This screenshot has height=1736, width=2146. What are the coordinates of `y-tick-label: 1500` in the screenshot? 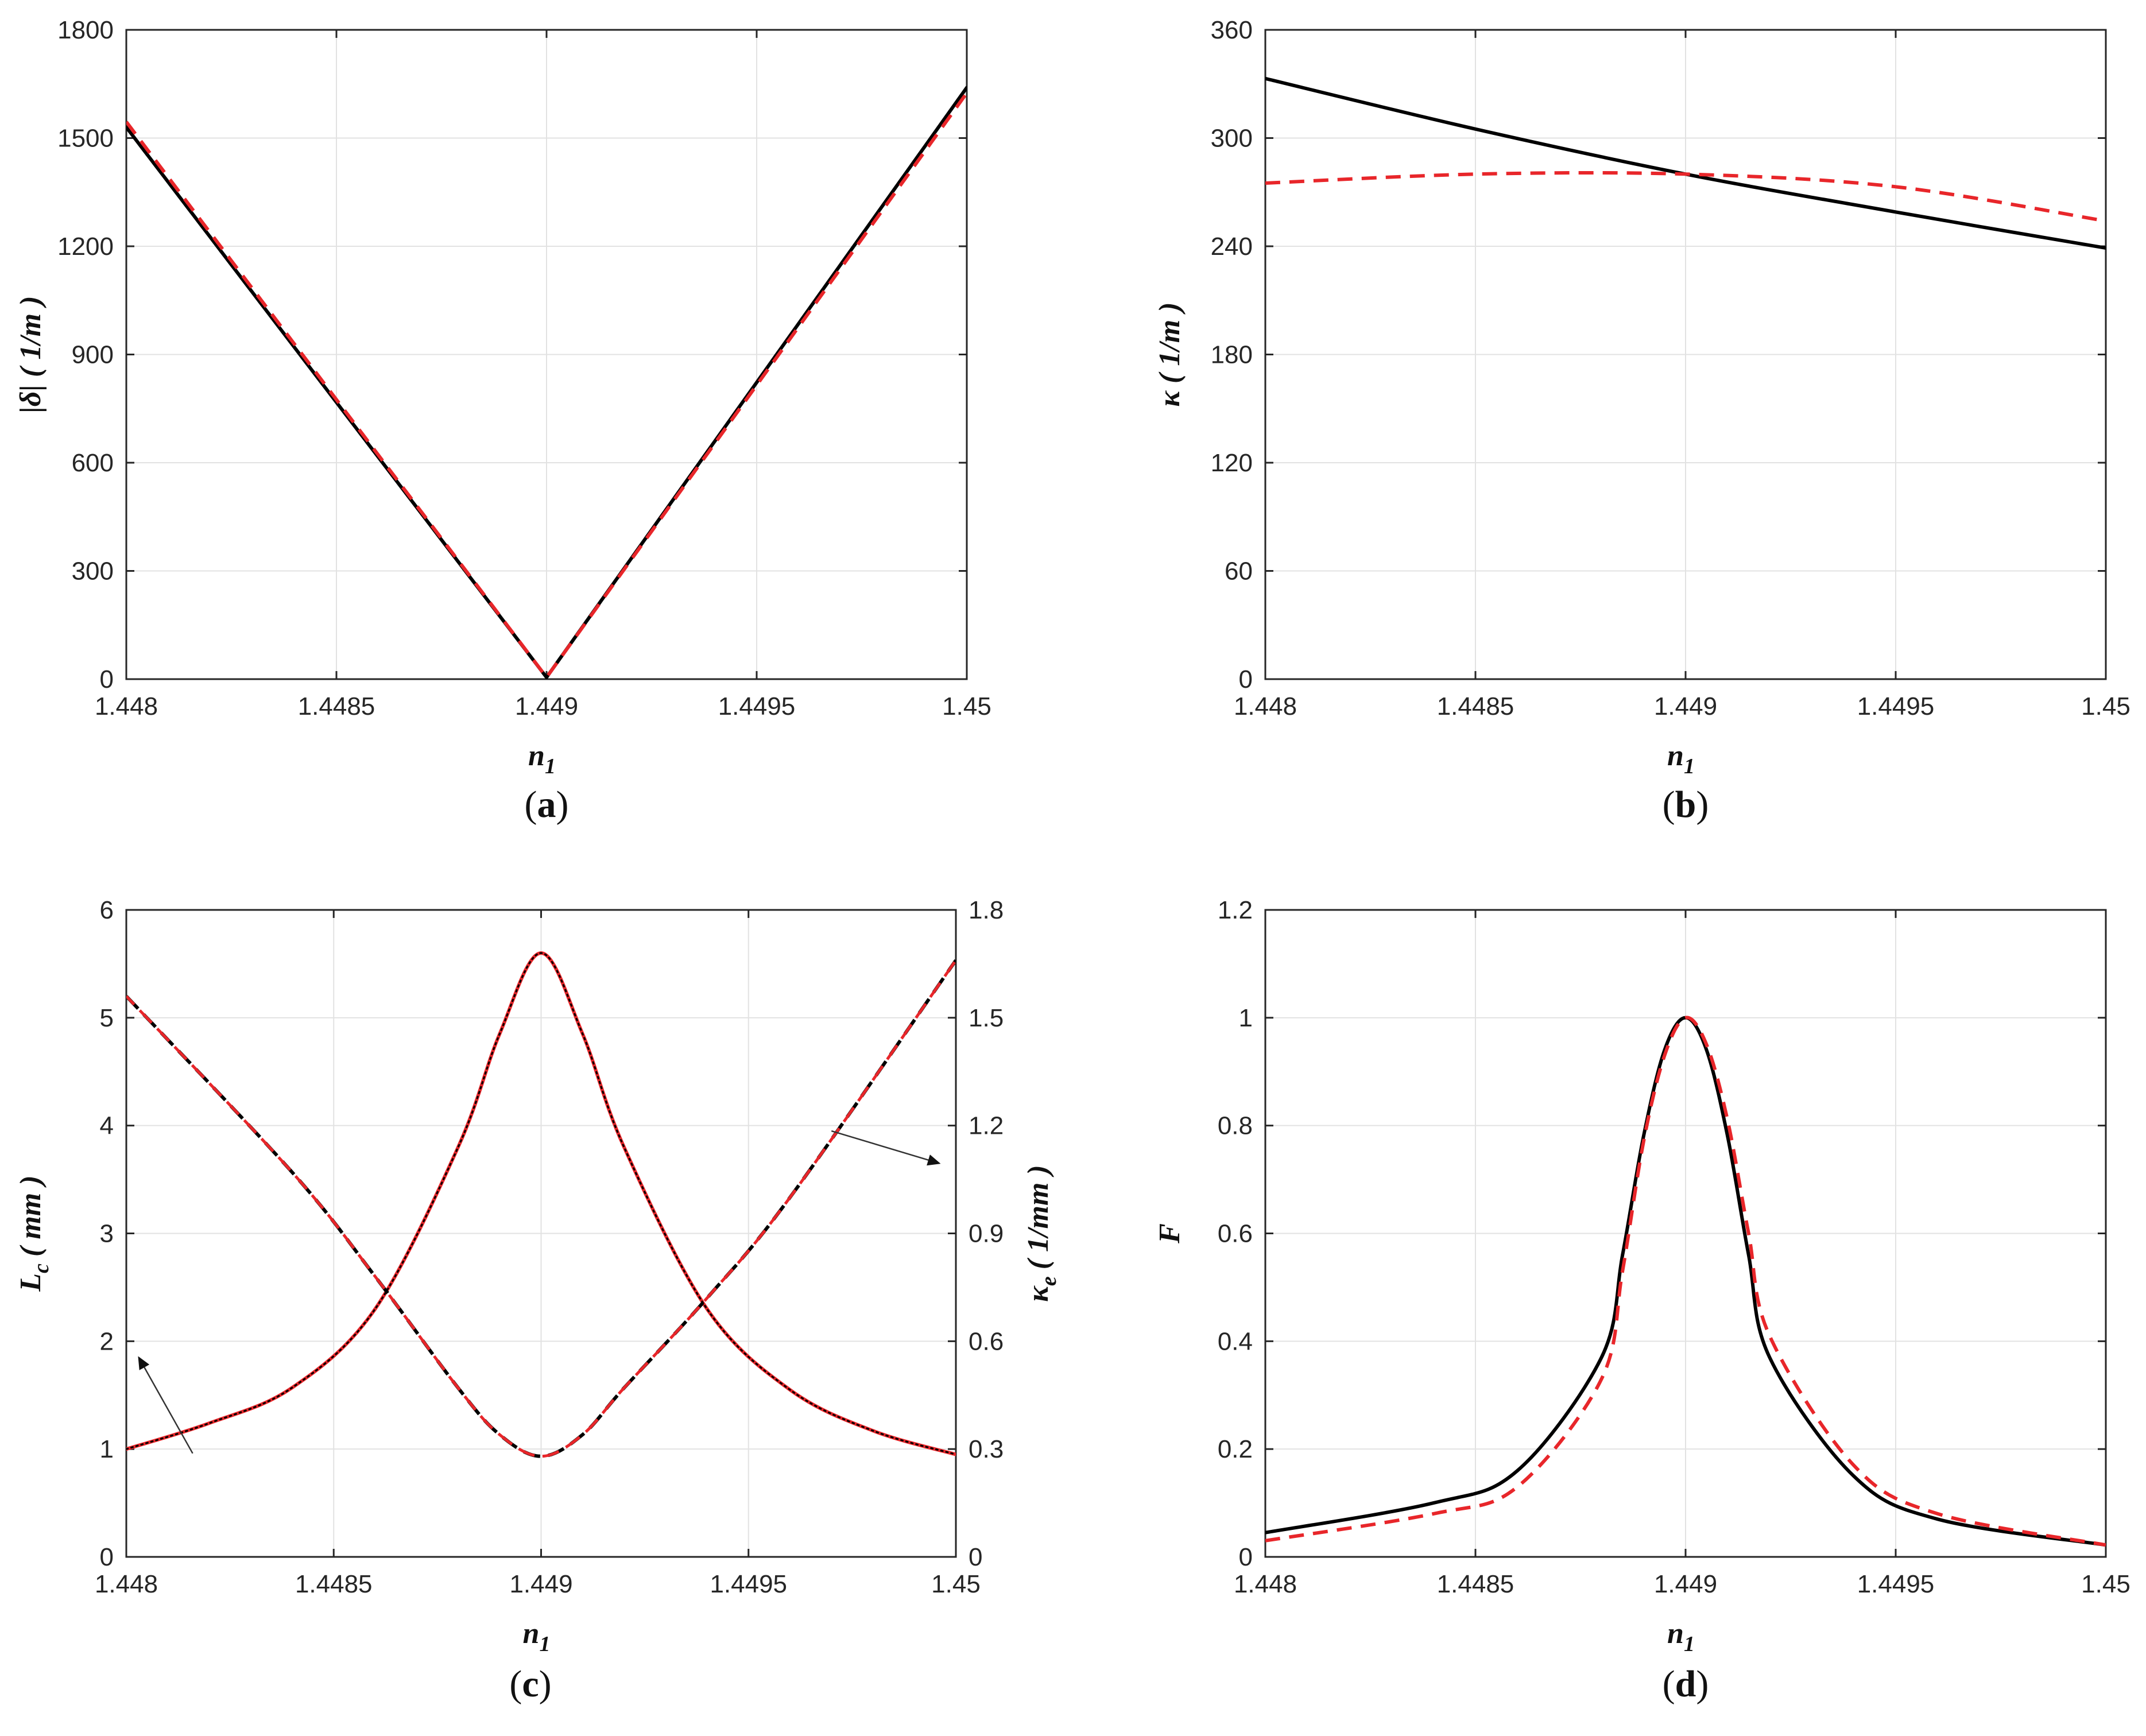 It's located at (85, 139).